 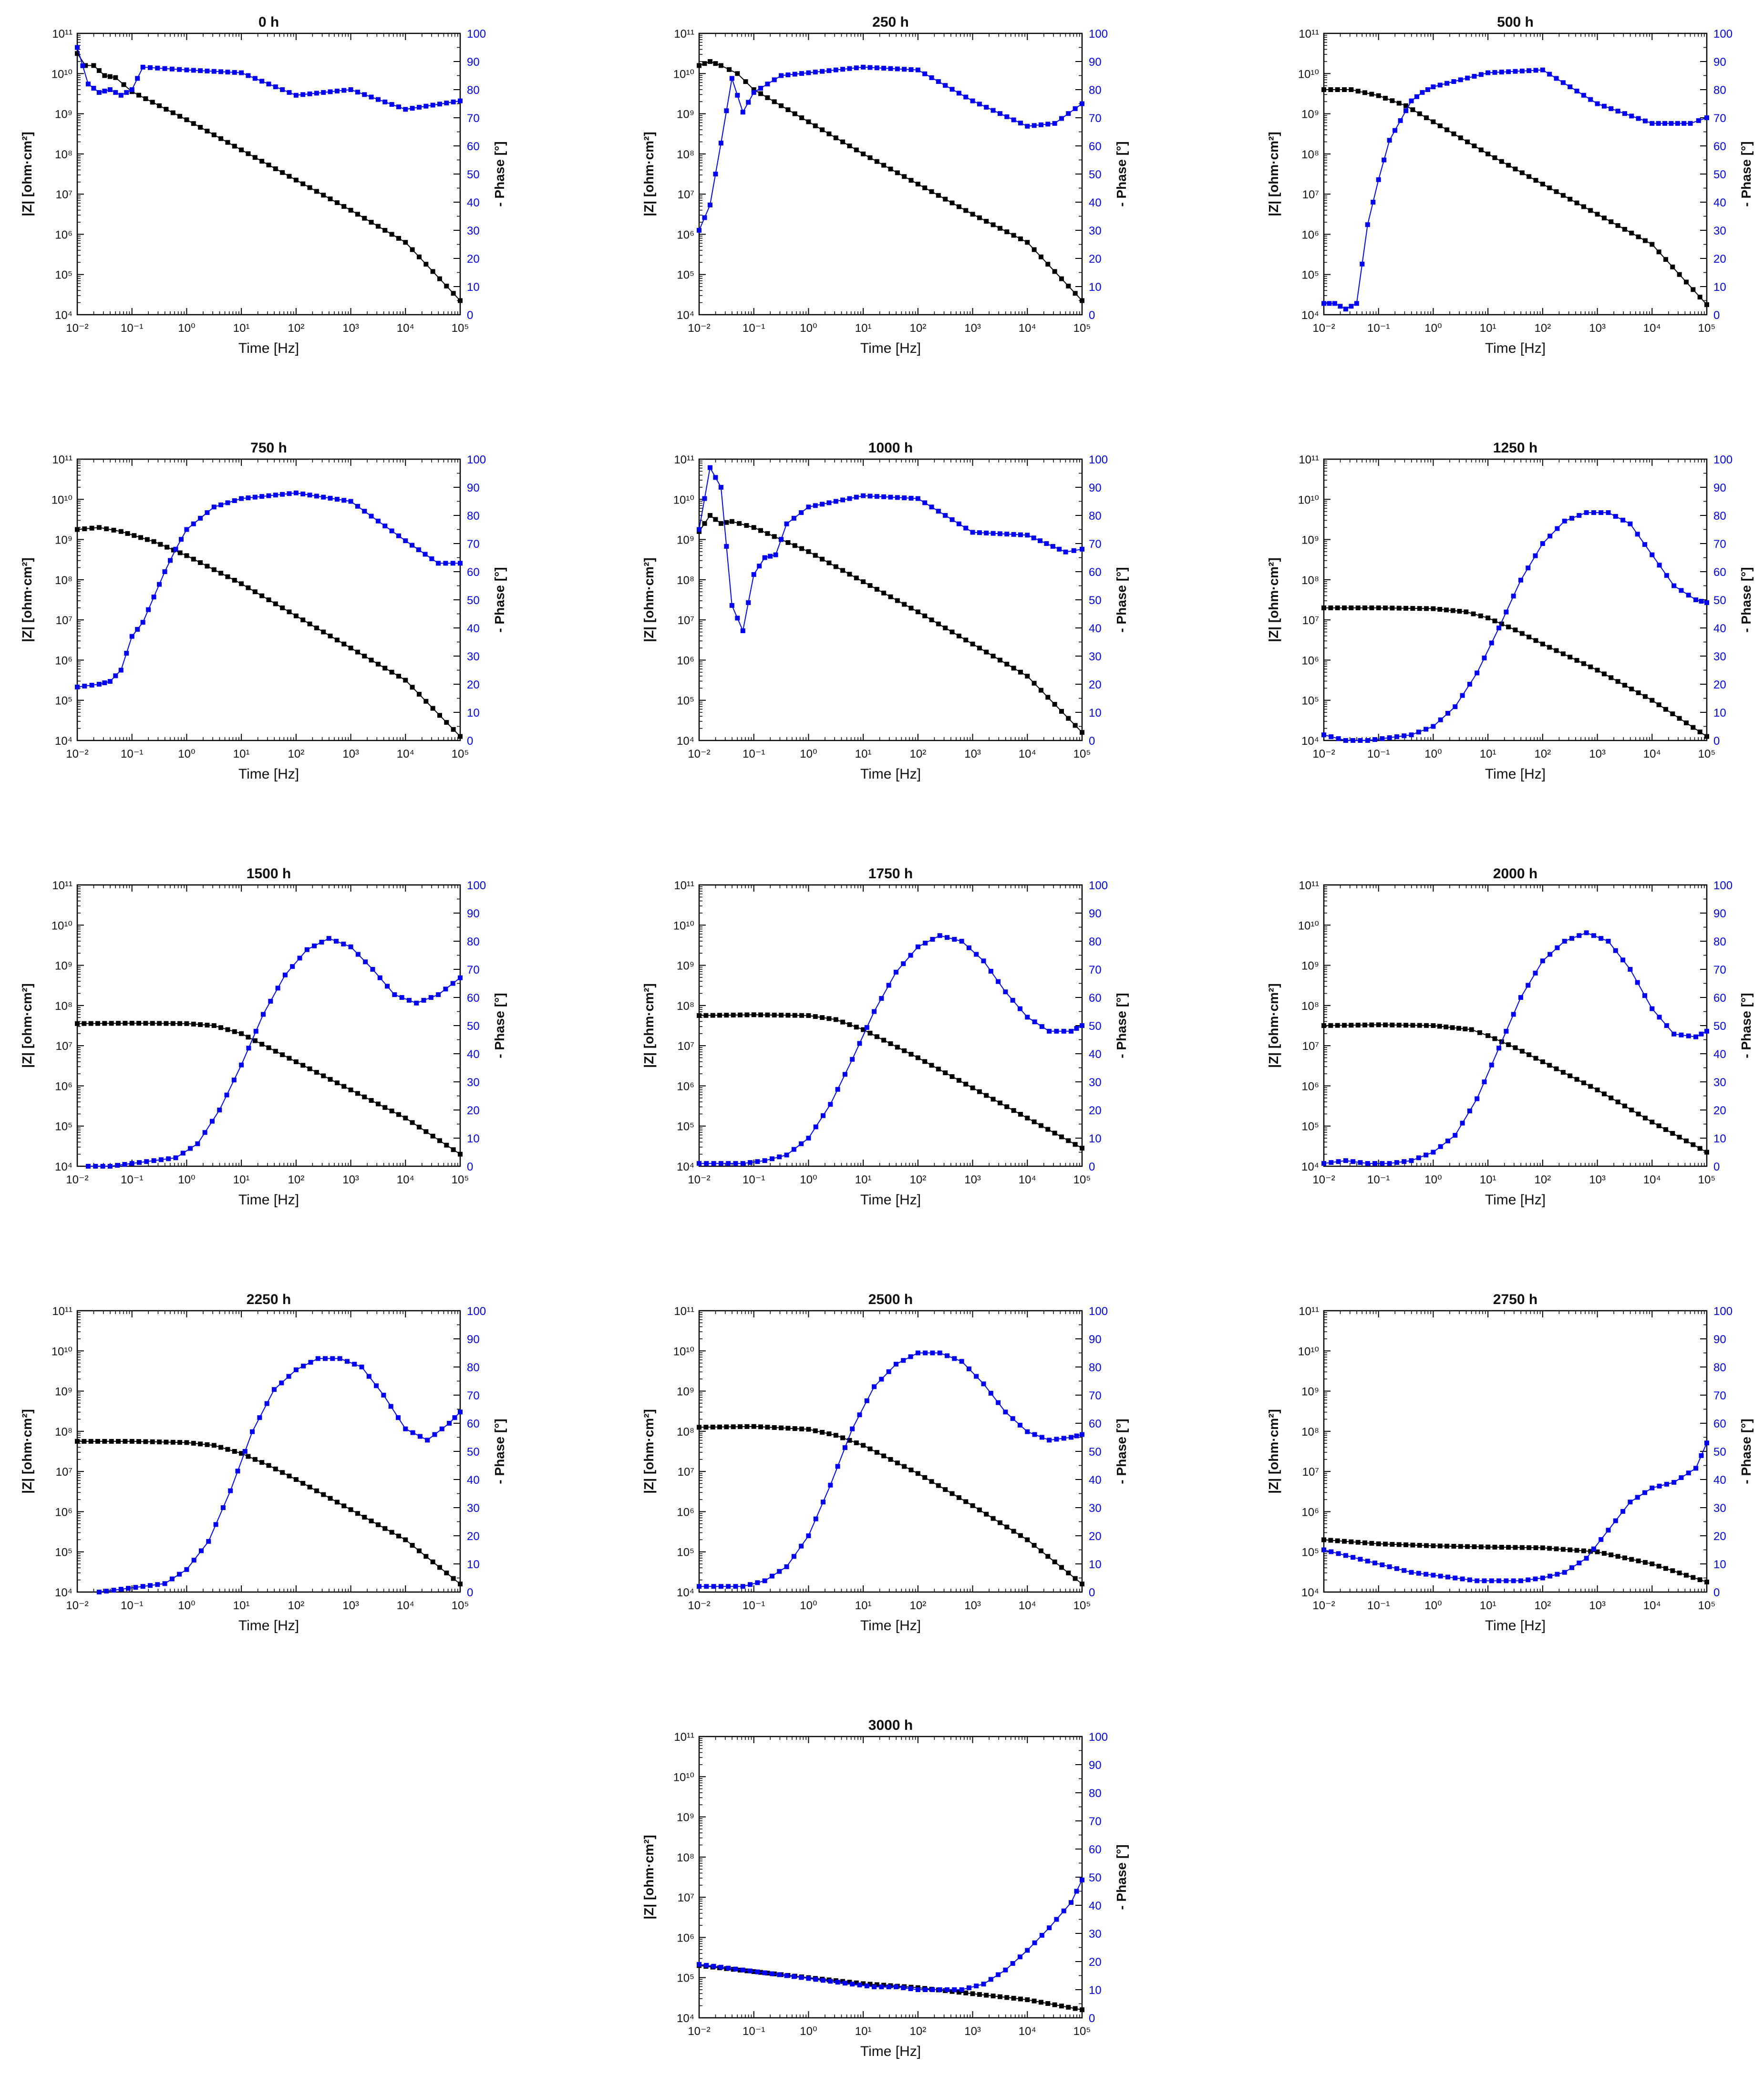 What do you see at coordinates (64, 1512) in the screenshot?
I see `y-tick-label: 10⁶` at bounding box center [64, 1512].